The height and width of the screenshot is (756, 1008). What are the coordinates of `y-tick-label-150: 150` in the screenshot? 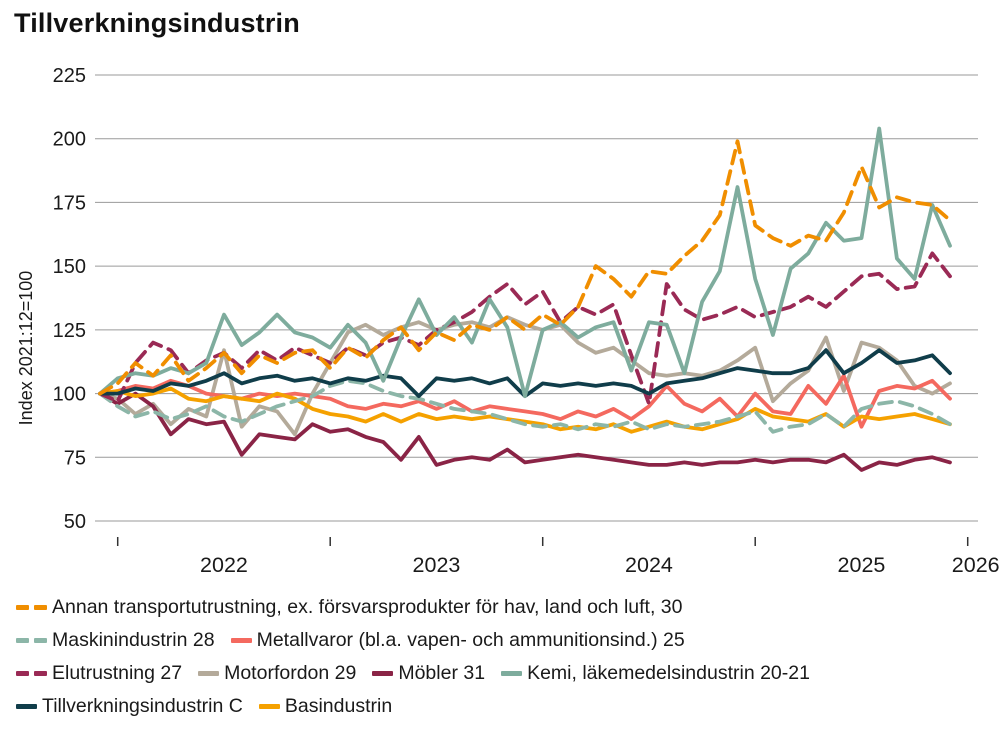 It's located at (69, 267).